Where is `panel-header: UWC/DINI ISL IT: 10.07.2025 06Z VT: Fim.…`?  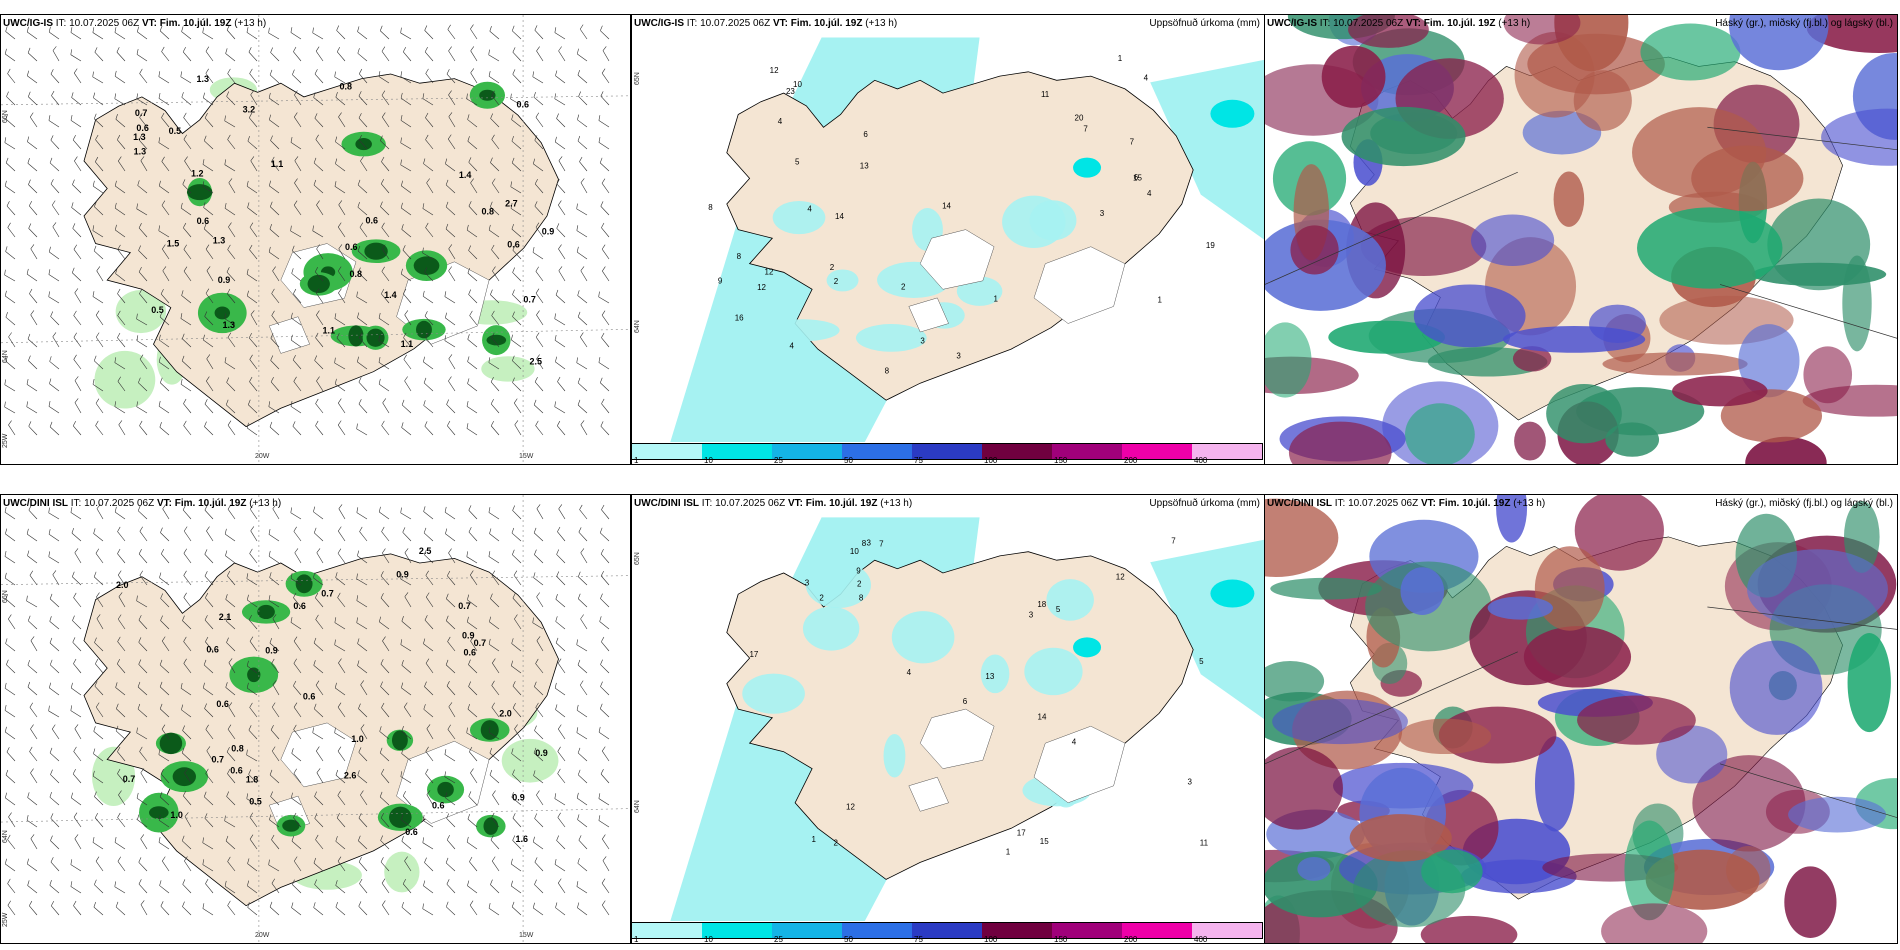 panel-header: UWC/DINI ISL IT: 10.07.2025 06Z VT: Fim.… is located at coordinates (773, 503).